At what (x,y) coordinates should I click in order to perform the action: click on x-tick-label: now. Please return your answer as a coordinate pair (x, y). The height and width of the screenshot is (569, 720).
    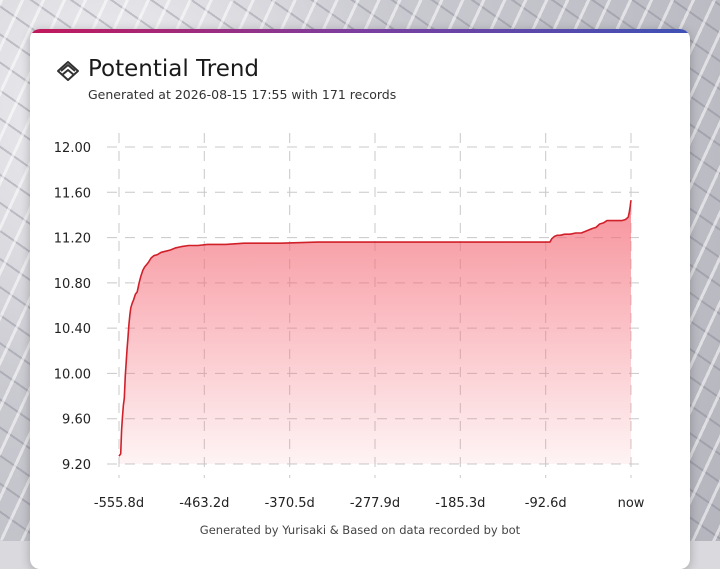
    Looking at the image, I should click on (631, 503).